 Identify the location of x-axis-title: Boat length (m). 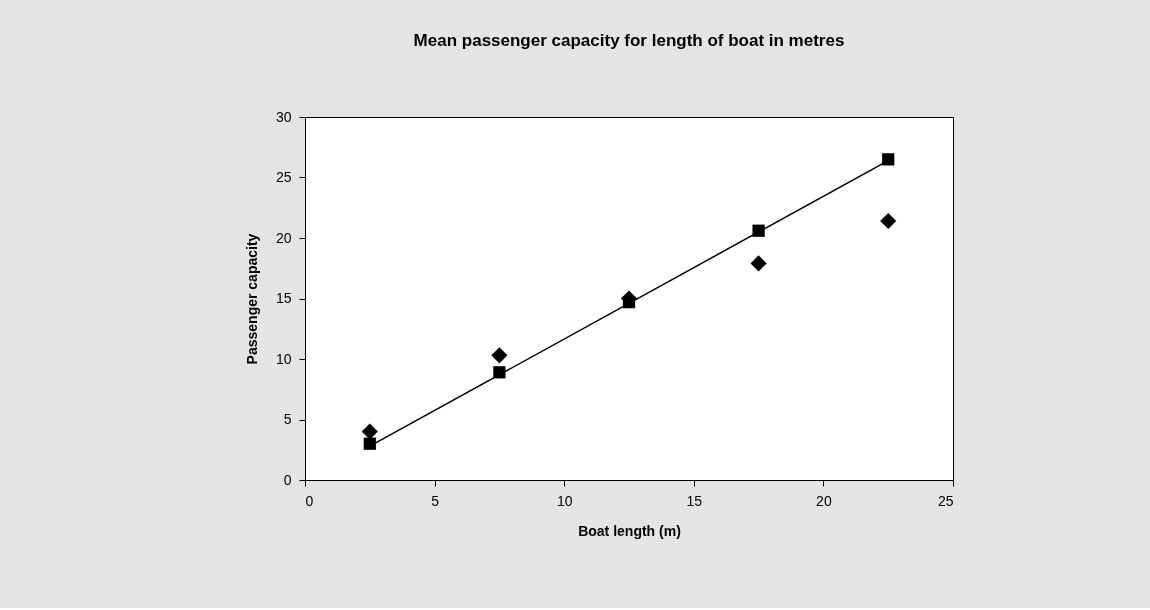
(629, 530).